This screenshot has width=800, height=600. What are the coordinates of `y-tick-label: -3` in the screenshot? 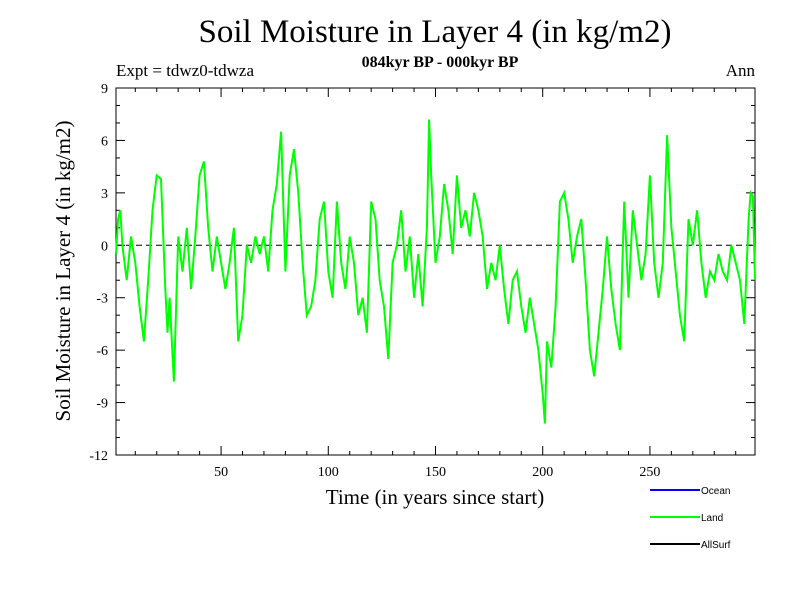 It's located at (102, 299).